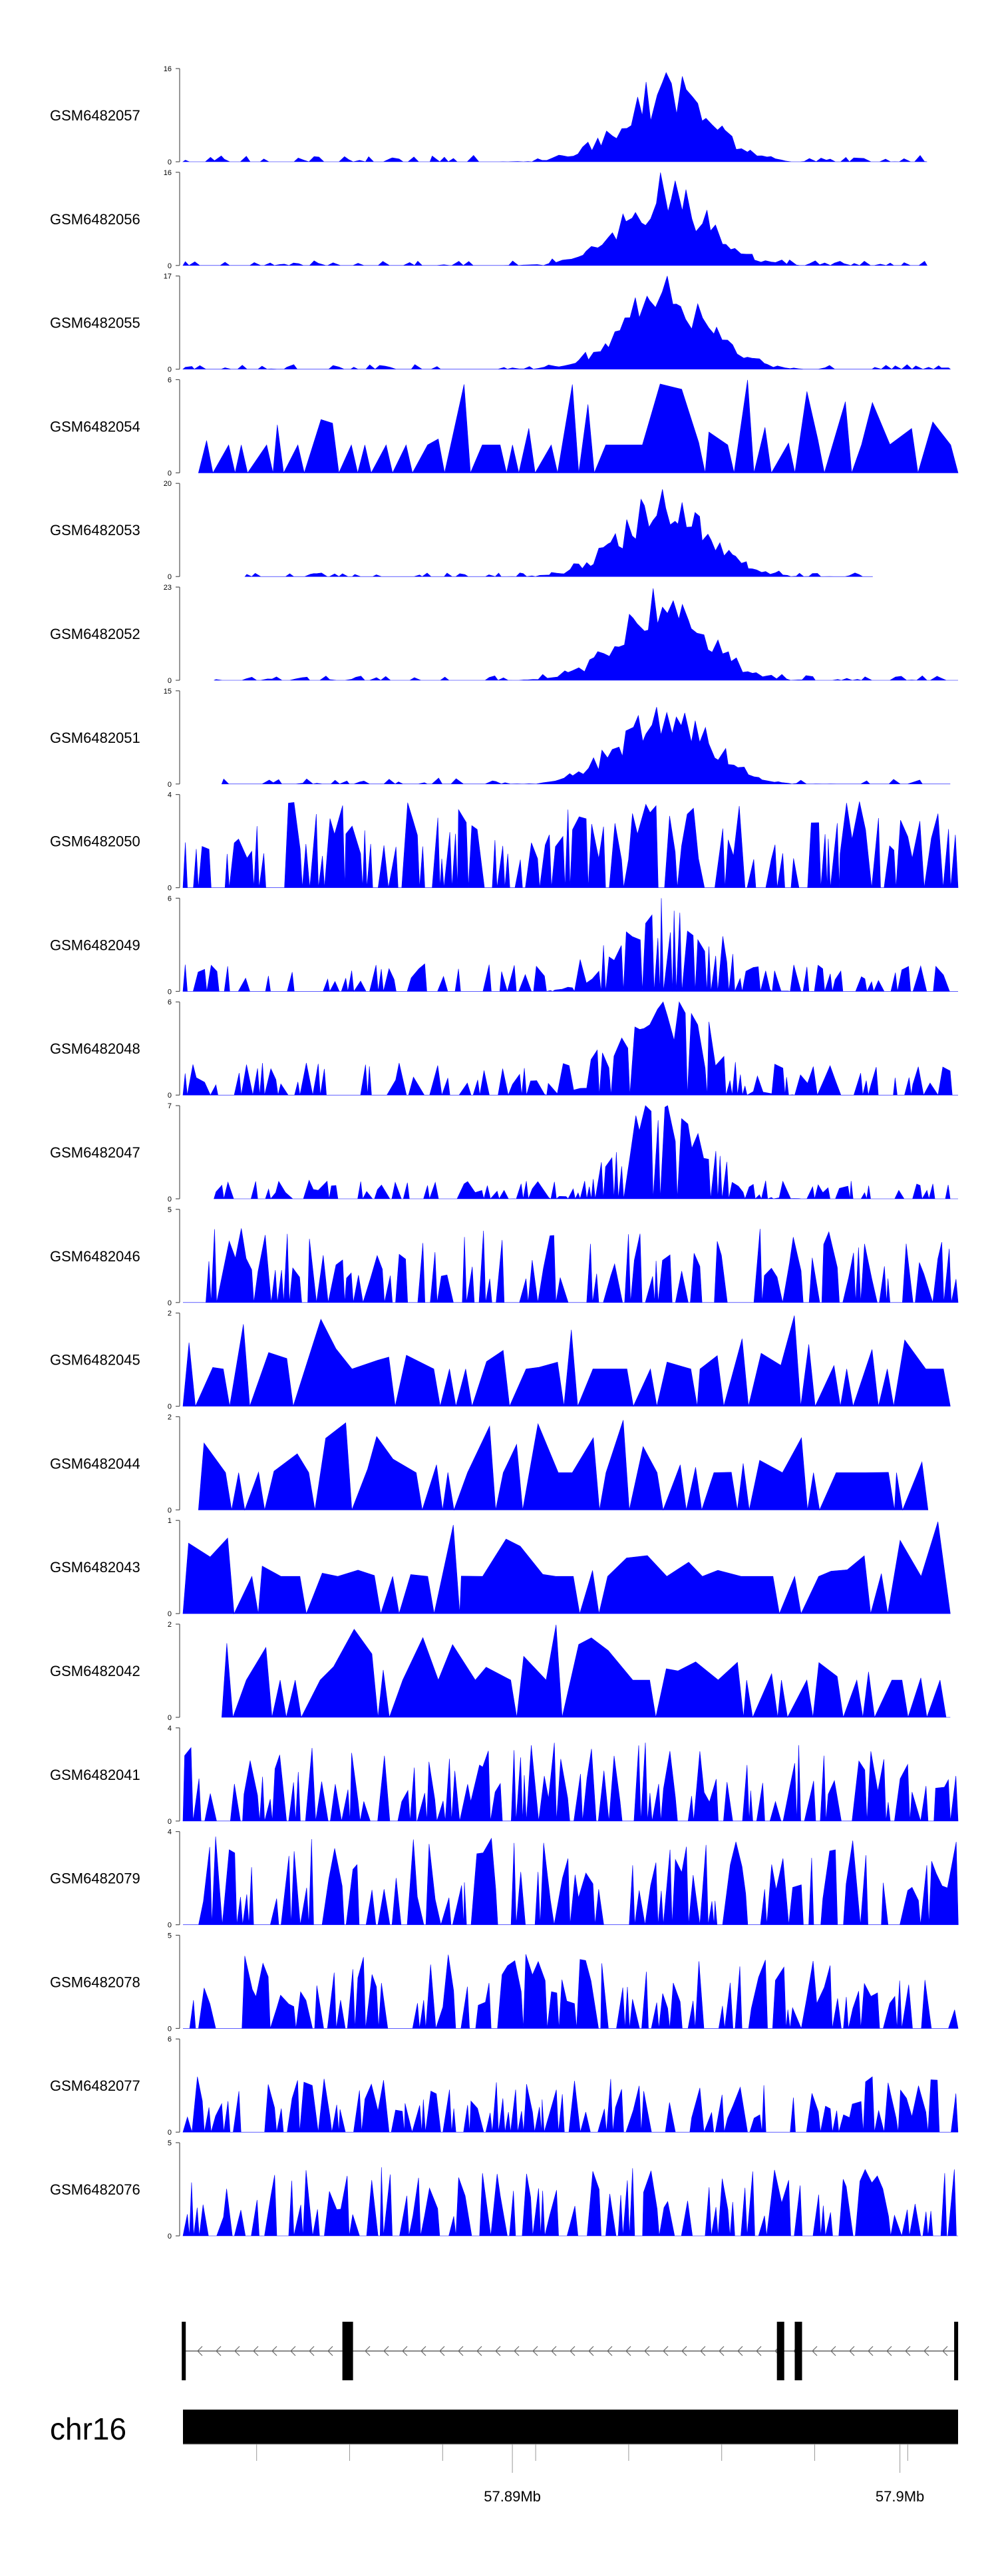 The width and height of the screenshot is (998, 2576). What do you see at coordinates (488, 219) in the screenshot?
I see `track-GSM6482056: GSM6482056 16 0` at bounding box center [488, 219].